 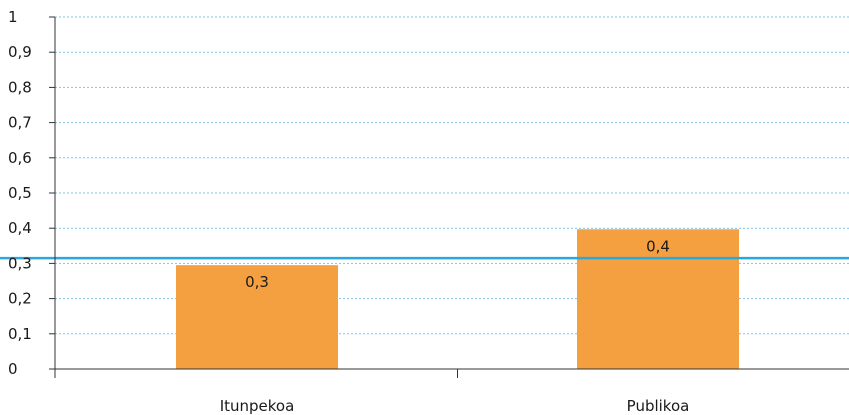 I want to click on y-tick-label: 0,6, so click(x=20, y=158).